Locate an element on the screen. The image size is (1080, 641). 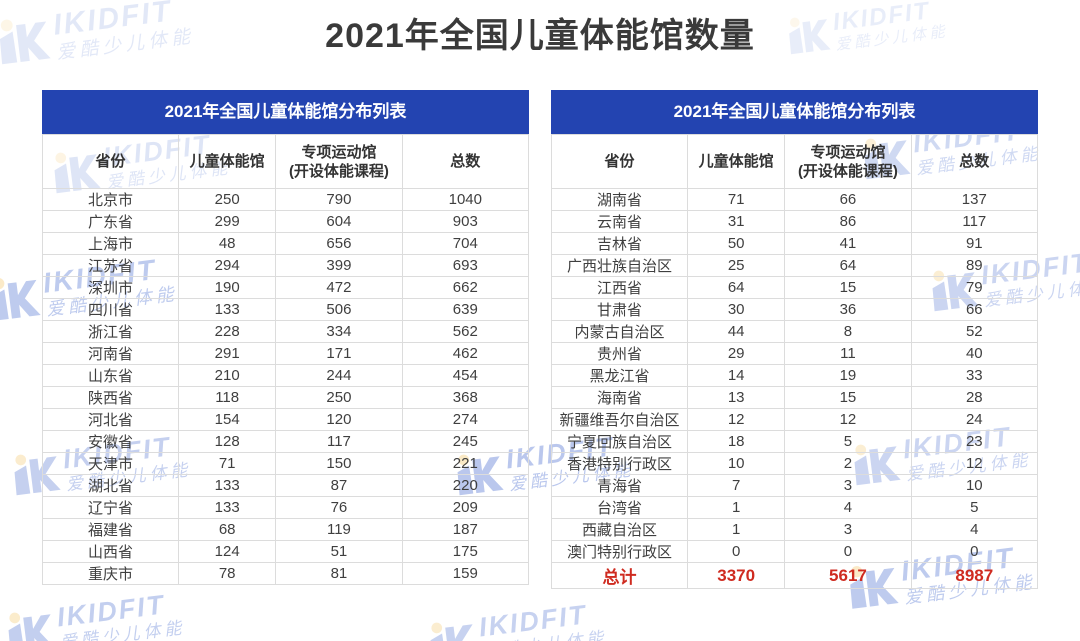
value-cell: 5 is located at coordinates (848, 441).